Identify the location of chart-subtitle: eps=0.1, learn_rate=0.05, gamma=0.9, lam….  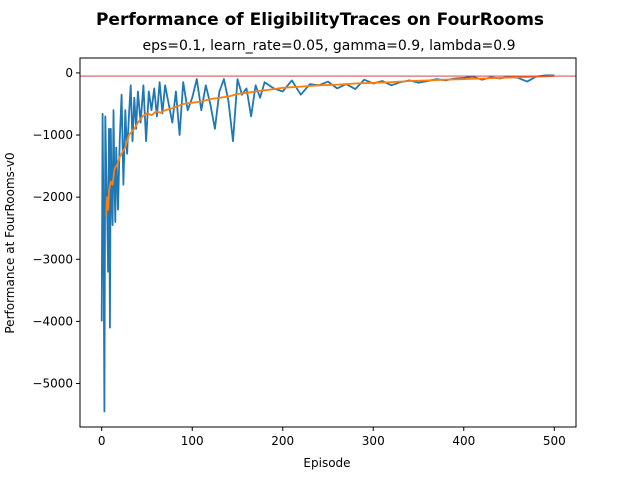
(328, 46).